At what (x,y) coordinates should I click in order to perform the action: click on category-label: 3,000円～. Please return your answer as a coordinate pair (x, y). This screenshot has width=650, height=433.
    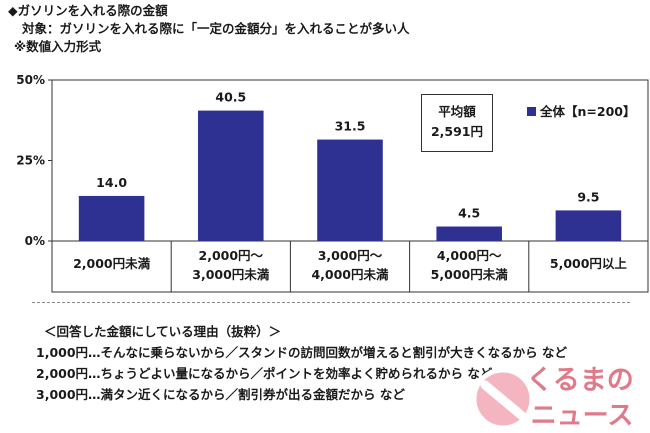
    Looking at the image, I should click on (350, 255).